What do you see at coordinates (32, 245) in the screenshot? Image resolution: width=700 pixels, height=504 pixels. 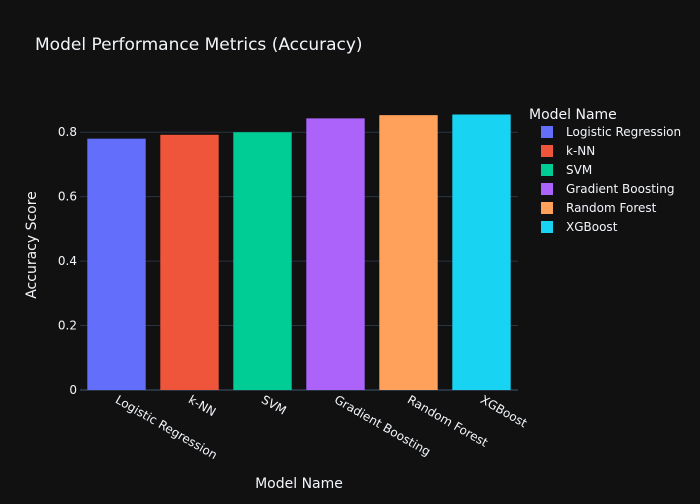 I see `y-axis-title: Accuracy Score` at bounding box center [32, 245].